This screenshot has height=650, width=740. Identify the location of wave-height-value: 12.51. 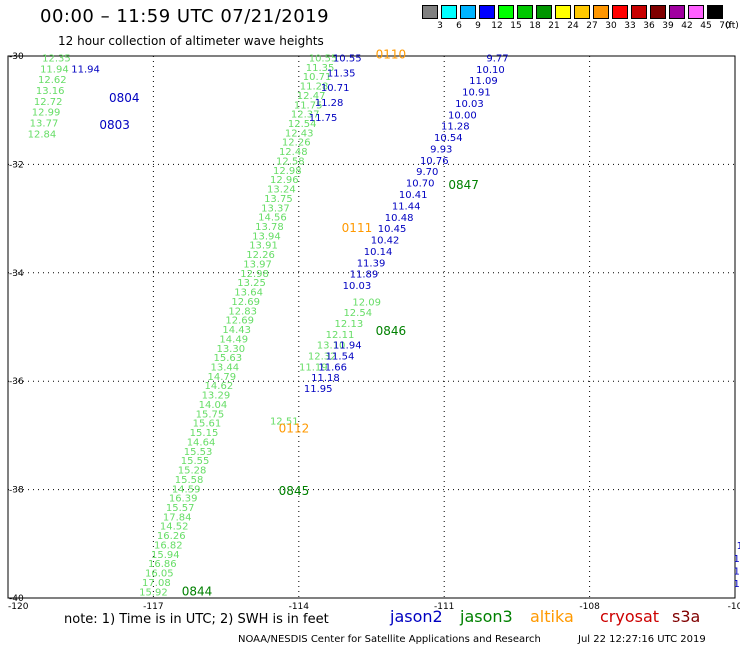
(284, 422).